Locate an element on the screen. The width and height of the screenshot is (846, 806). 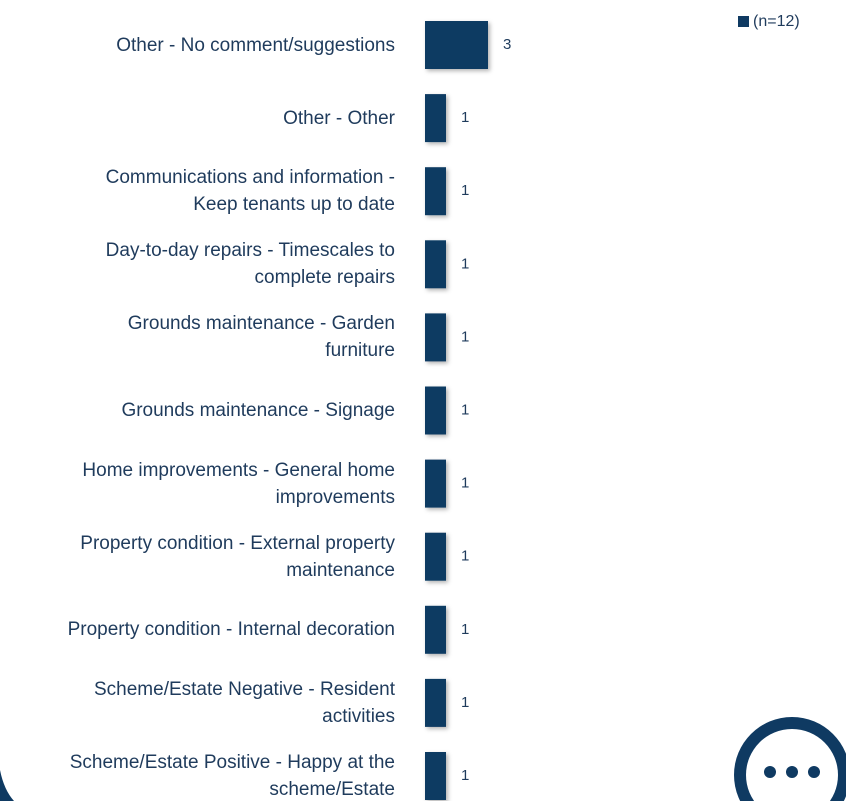
category-label: Property condition - Internal decoration is located at coordinates (231, 630).